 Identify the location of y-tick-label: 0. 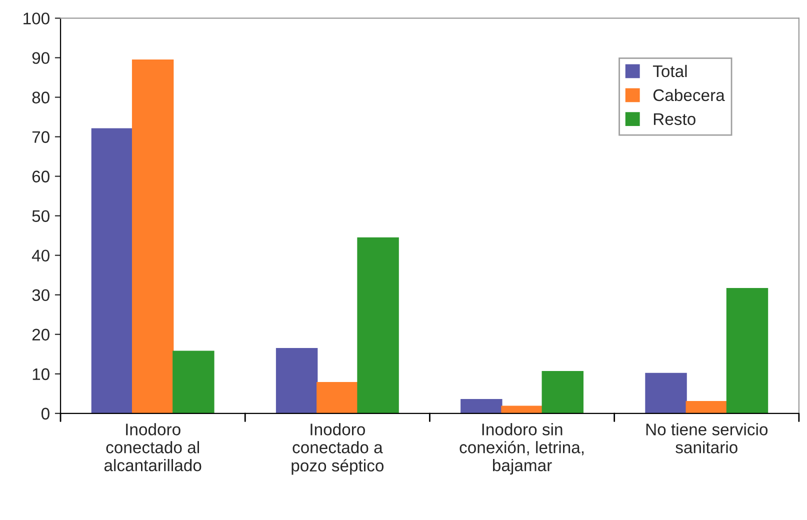
(45, 414).